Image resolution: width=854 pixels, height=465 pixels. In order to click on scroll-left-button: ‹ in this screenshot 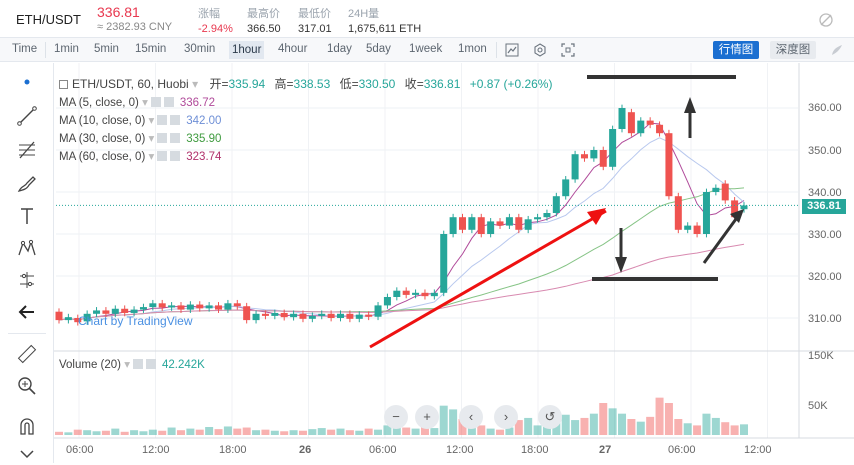, I will do `click(471, 417)`.